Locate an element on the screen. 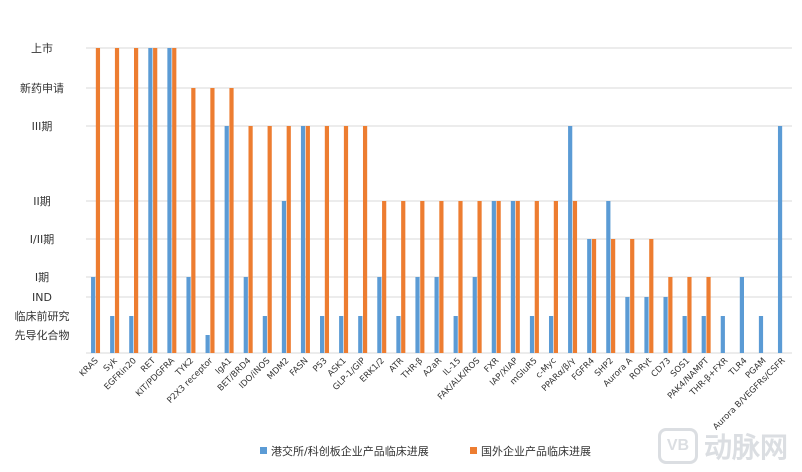 Image resolution: width=802 pixels, height=472 pixels. x-tick-label: FASN is located at coordinates (299, 367).